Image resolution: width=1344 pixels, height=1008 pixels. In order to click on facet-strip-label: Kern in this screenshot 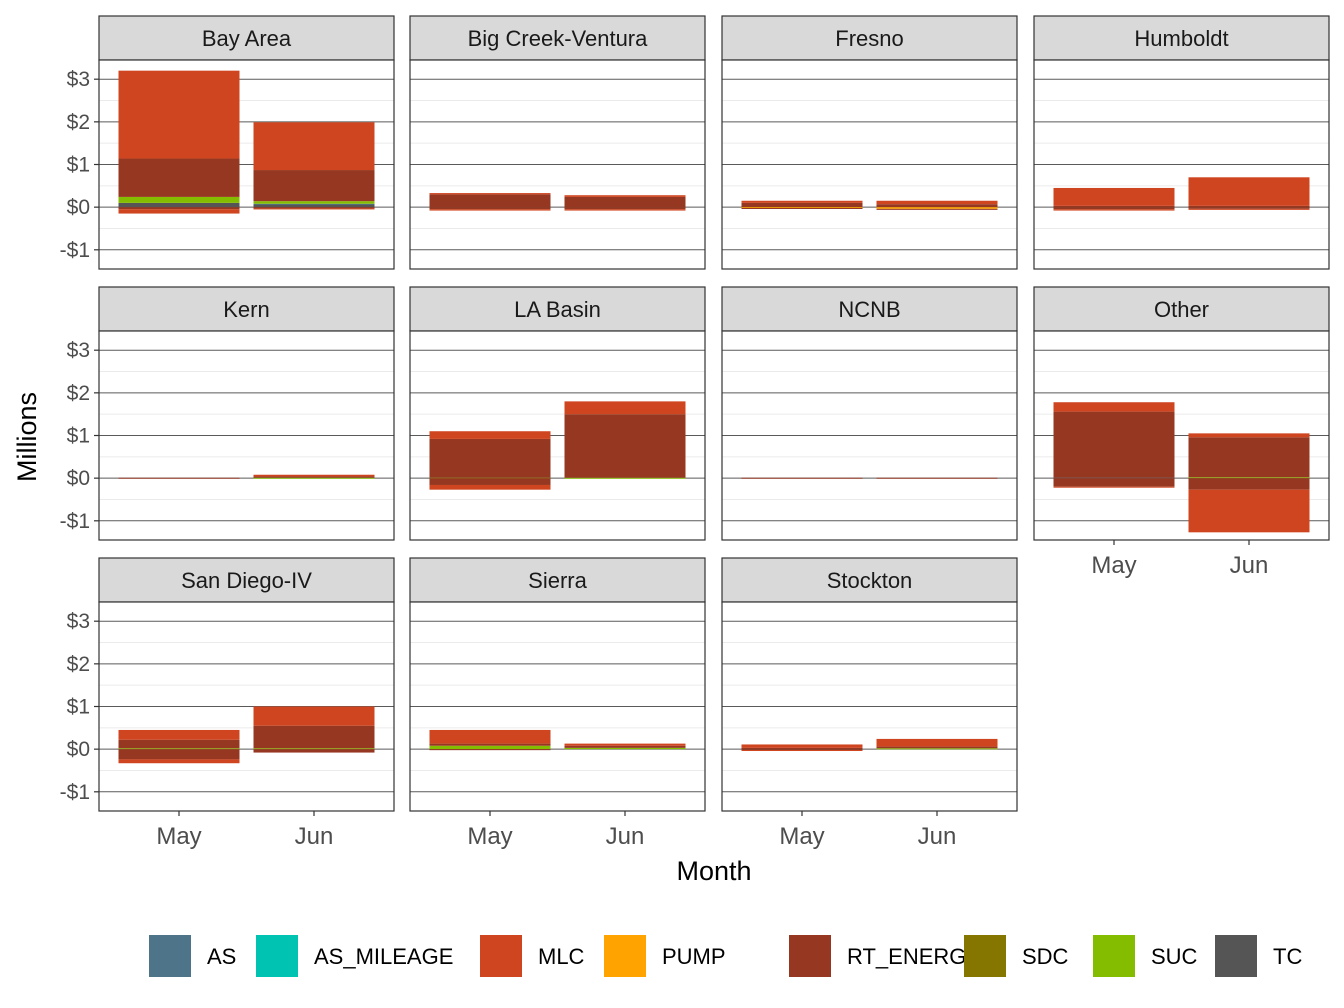, I will do `click(246, 309)`.